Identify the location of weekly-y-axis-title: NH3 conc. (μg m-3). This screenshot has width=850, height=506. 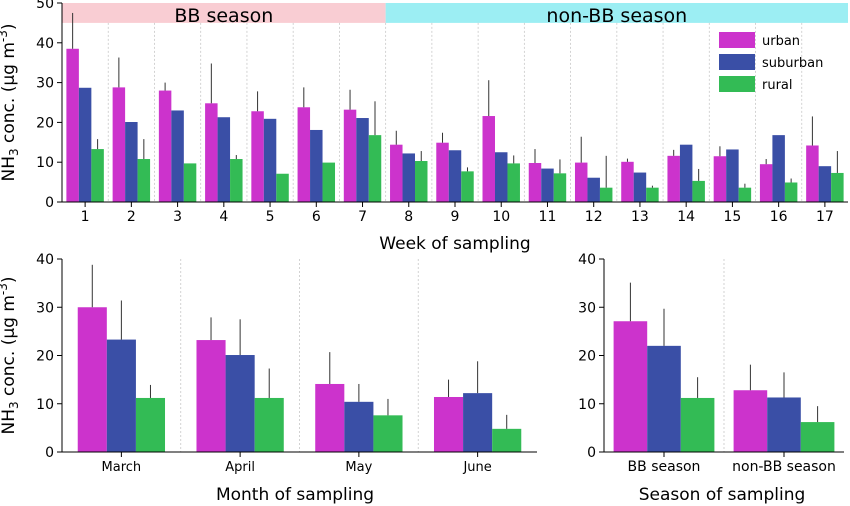
(10, 102).